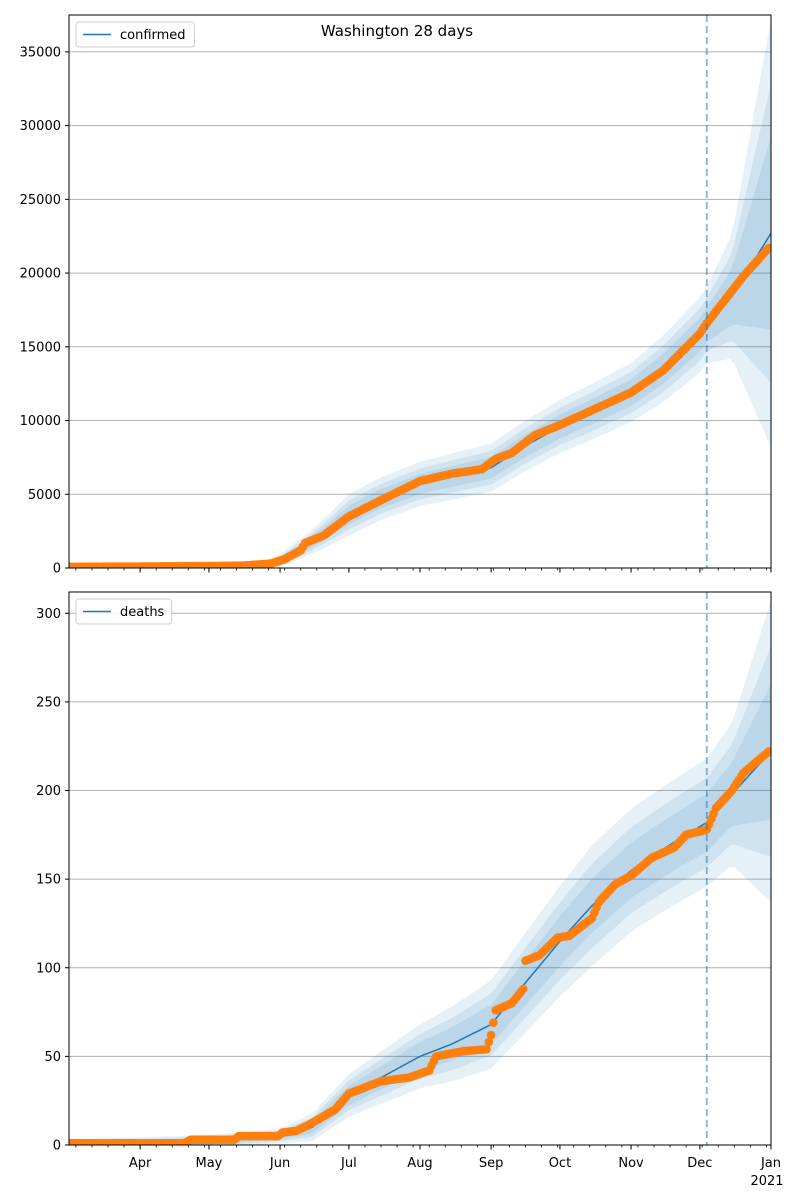 The image size is (800, 1200). I want to click on x-tick-label: Nov, so click(631, 1163).